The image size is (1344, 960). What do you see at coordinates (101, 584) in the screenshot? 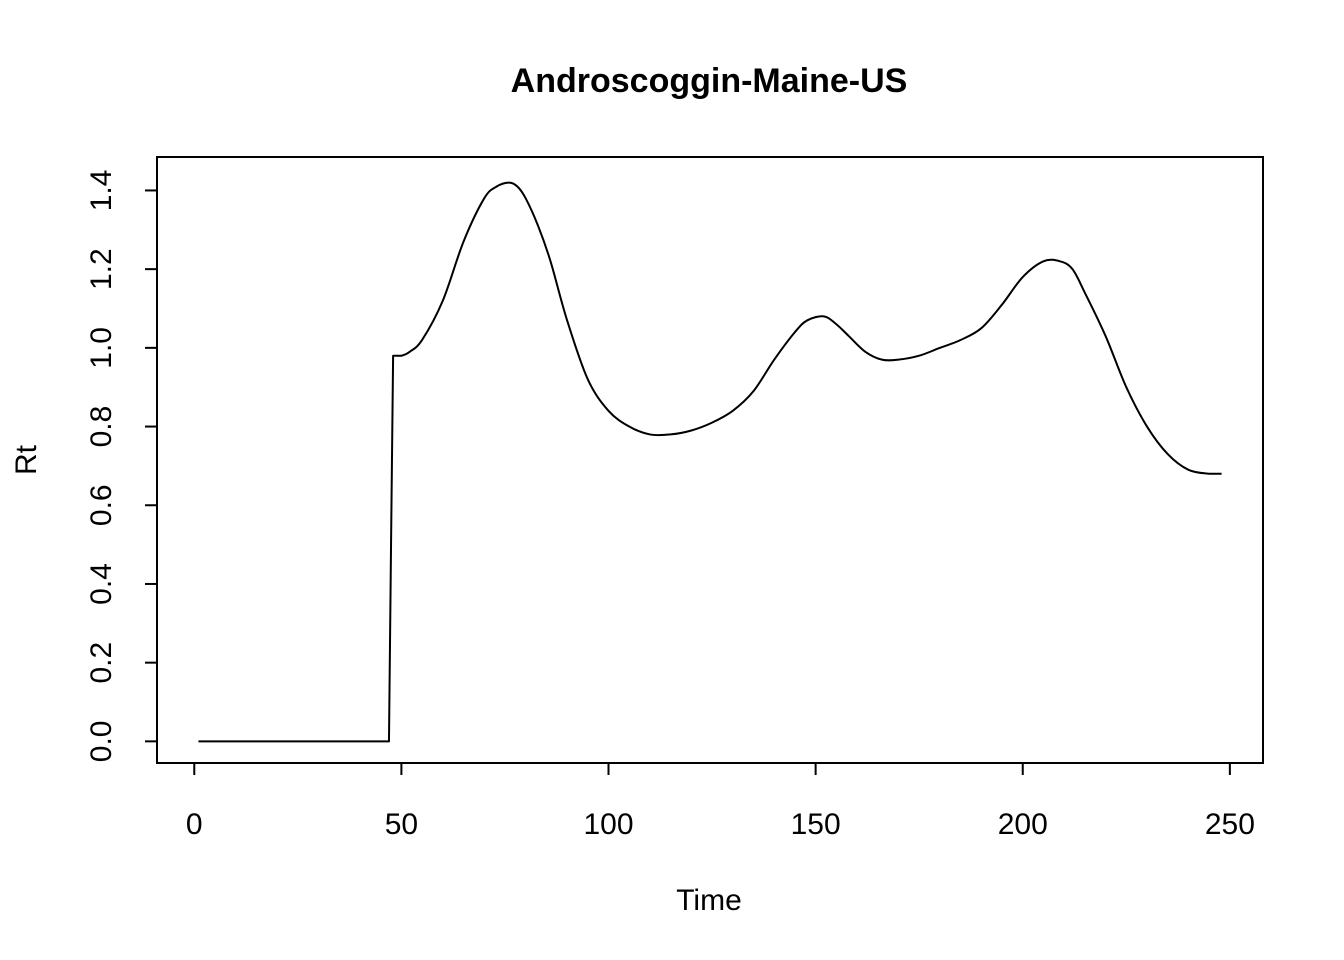
I see `y-tick-label: 0.4` at bounding box center [101, 584].